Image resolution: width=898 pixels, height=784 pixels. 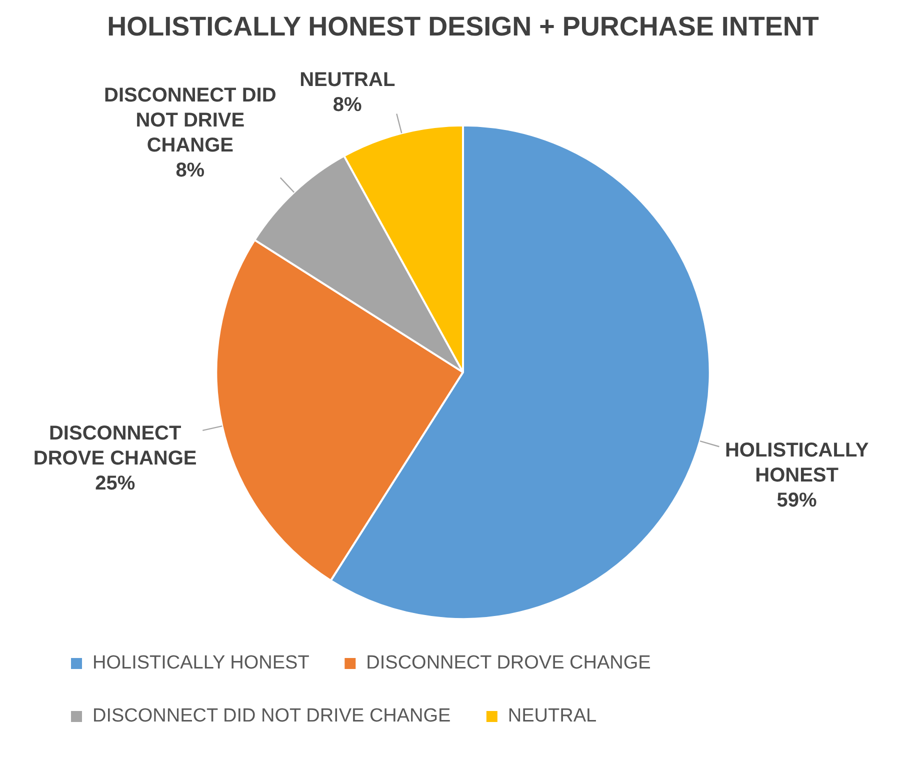 I want to click on slice-label: NEUTRAL, so click(x=348, y=79).